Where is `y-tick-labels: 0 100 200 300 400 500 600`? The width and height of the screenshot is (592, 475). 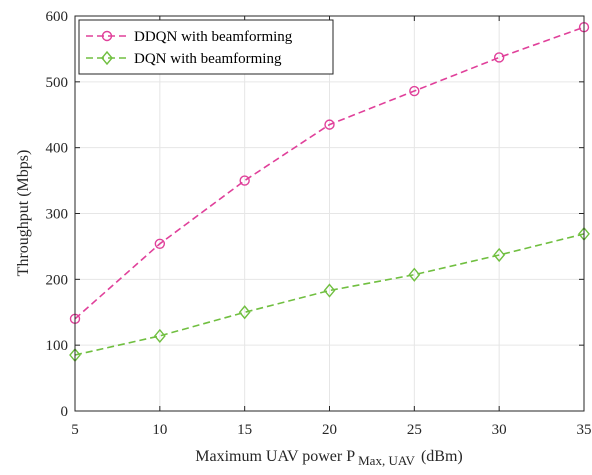 y-tick-labels: 0 100 200 300 400 500 600 is located at coordinates (57, 214).